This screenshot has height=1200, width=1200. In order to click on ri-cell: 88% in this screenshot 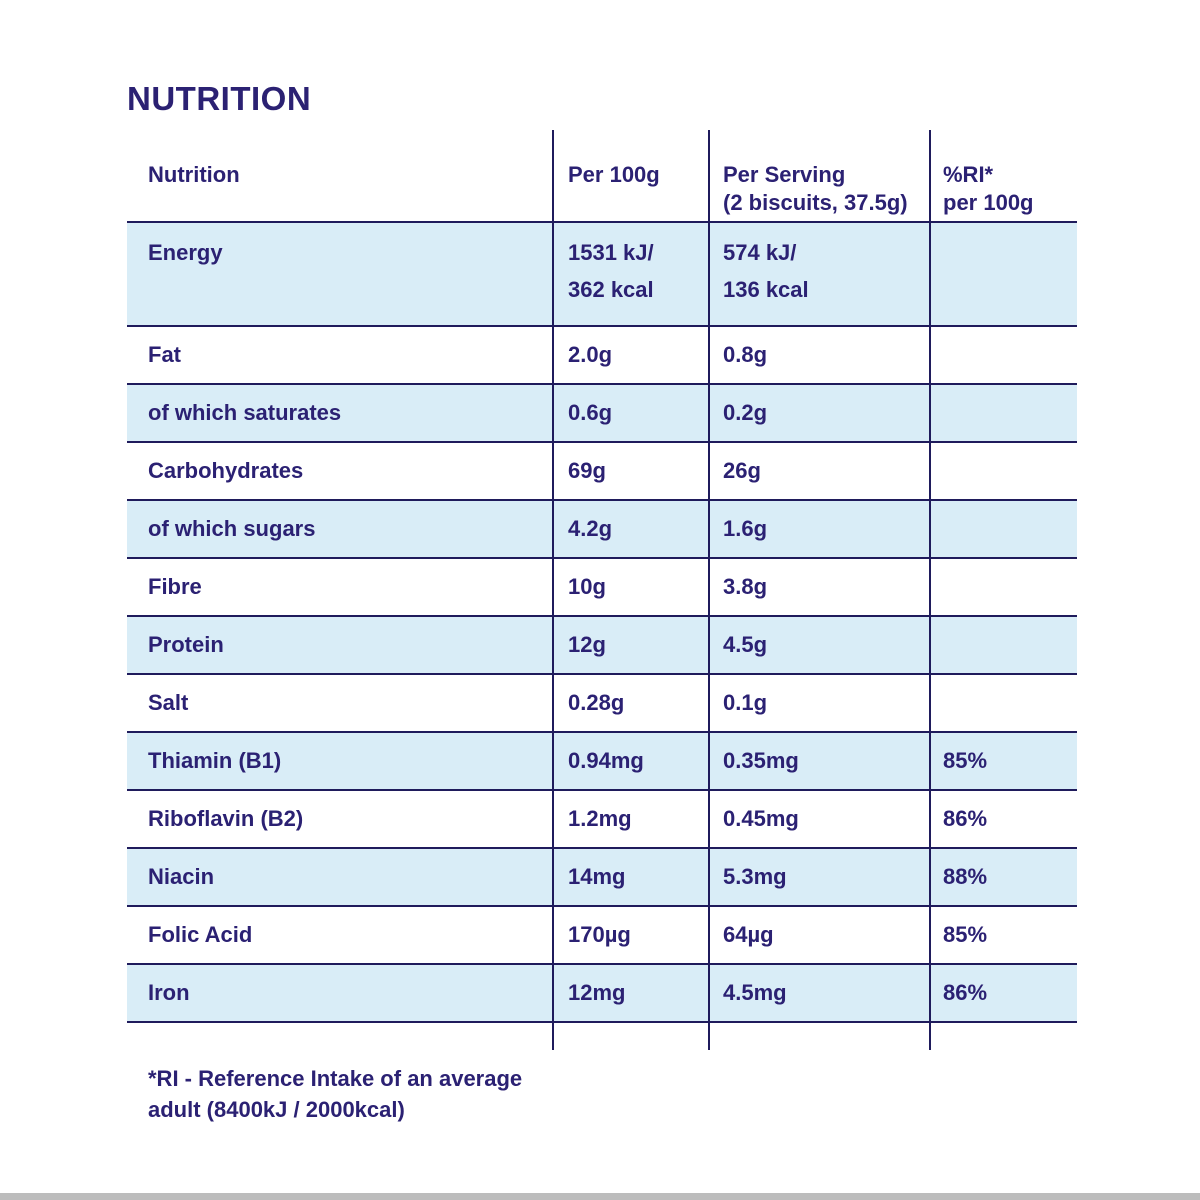, I will do `click(1003, 877)`.